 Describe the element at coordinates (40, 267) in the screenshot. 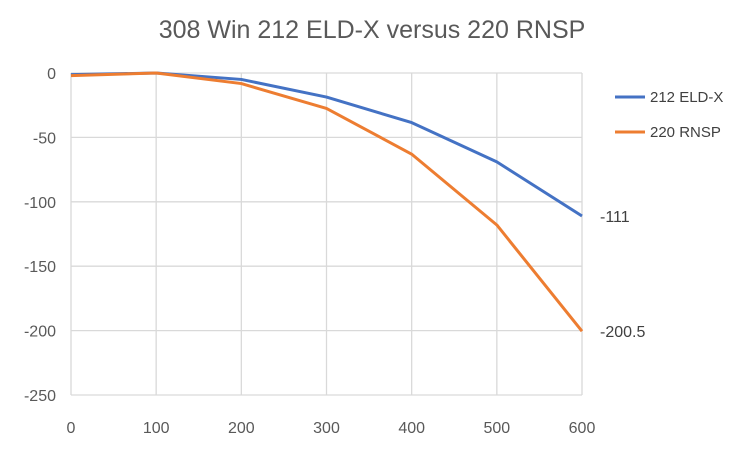

I see `y-tick-label: -150` at that location.